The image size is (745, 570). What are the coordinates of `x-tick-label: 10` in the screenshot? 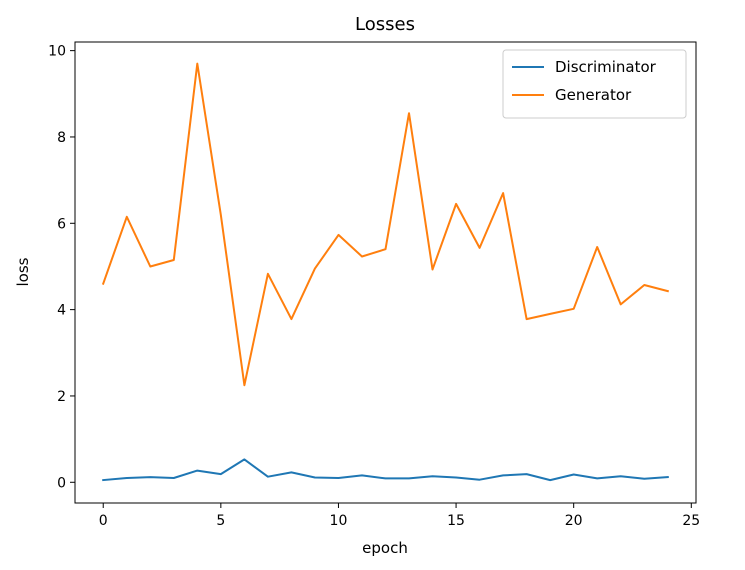 It's located at (339, 521).